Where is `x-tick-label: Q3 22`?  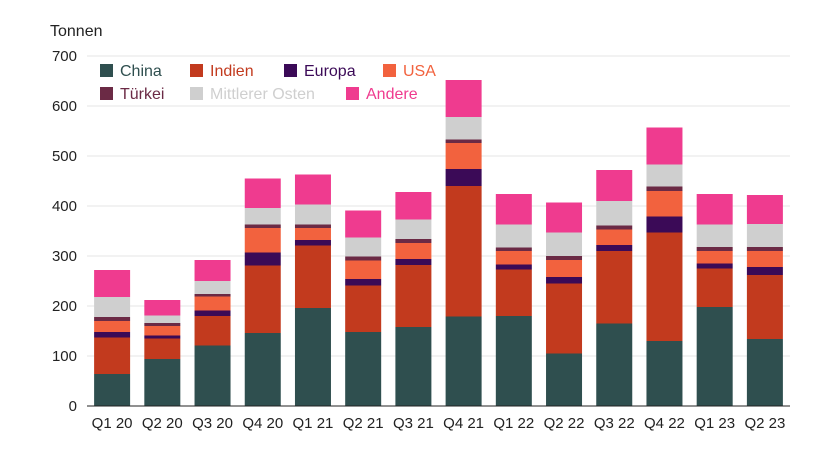
x-tick-label: Q3 22 is located at coordinates (614, 423).